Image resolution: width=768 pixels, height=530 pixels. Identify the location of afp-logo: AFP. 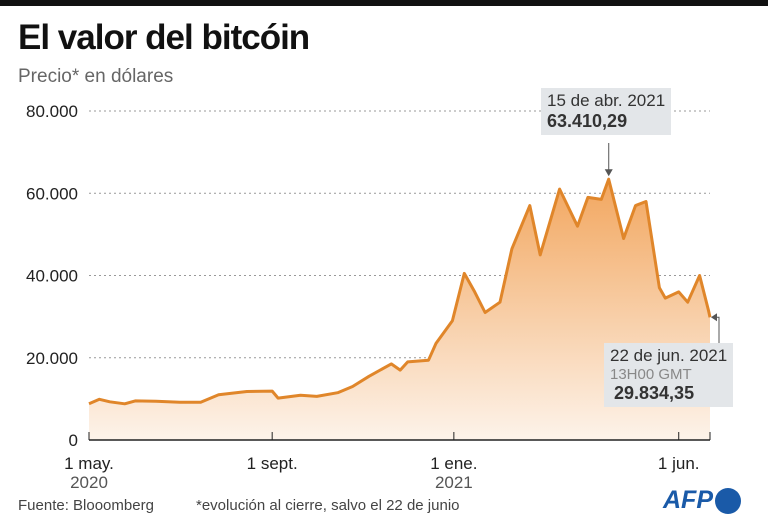
(702, 500).